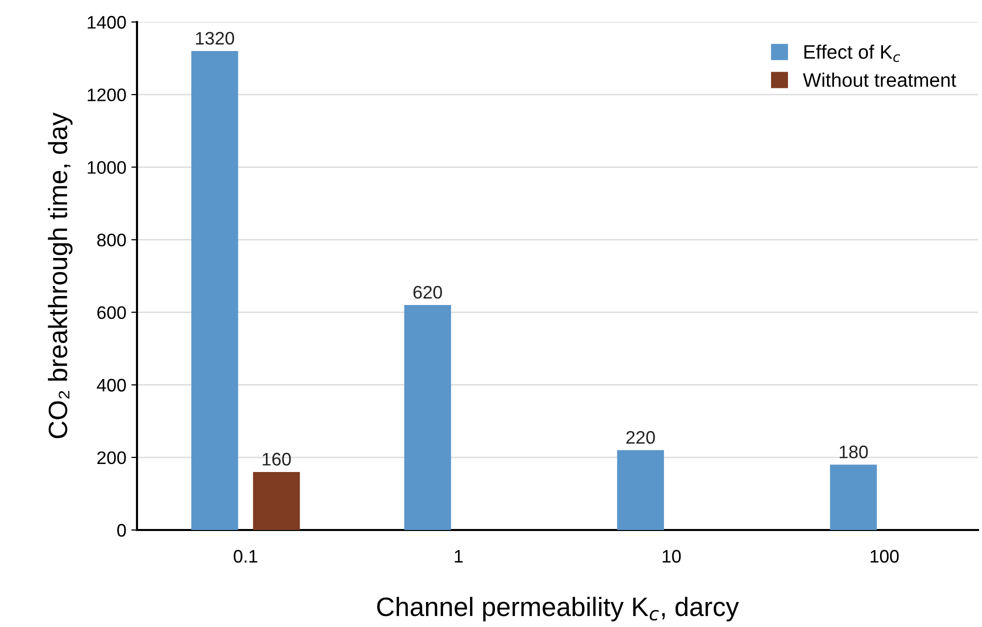 The height and width of the screenshot is (627, 982). Describe the element at coordinates (852, 53) in the screenshot. I see `legend-label: Effect of K$_{c}$` at that location.